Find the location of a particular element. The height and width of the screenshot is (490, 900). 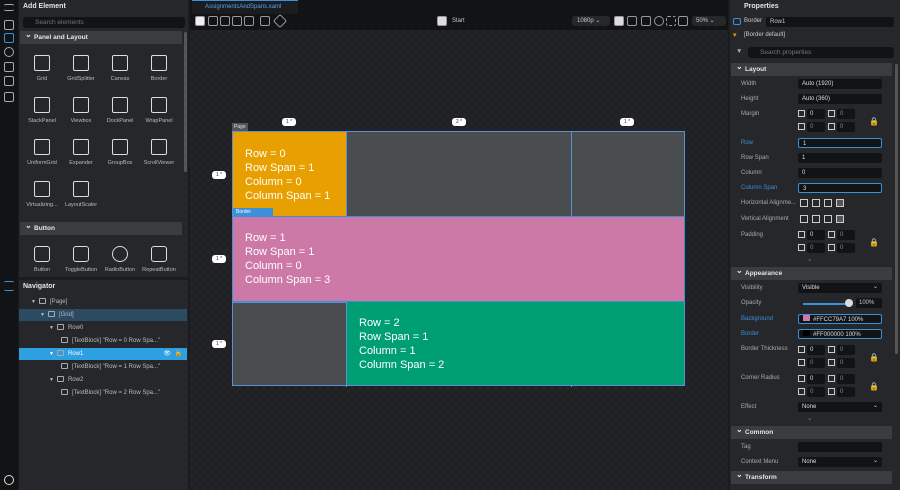

element-togglebutton: ToggleButton is located at coordinates (81, 259).